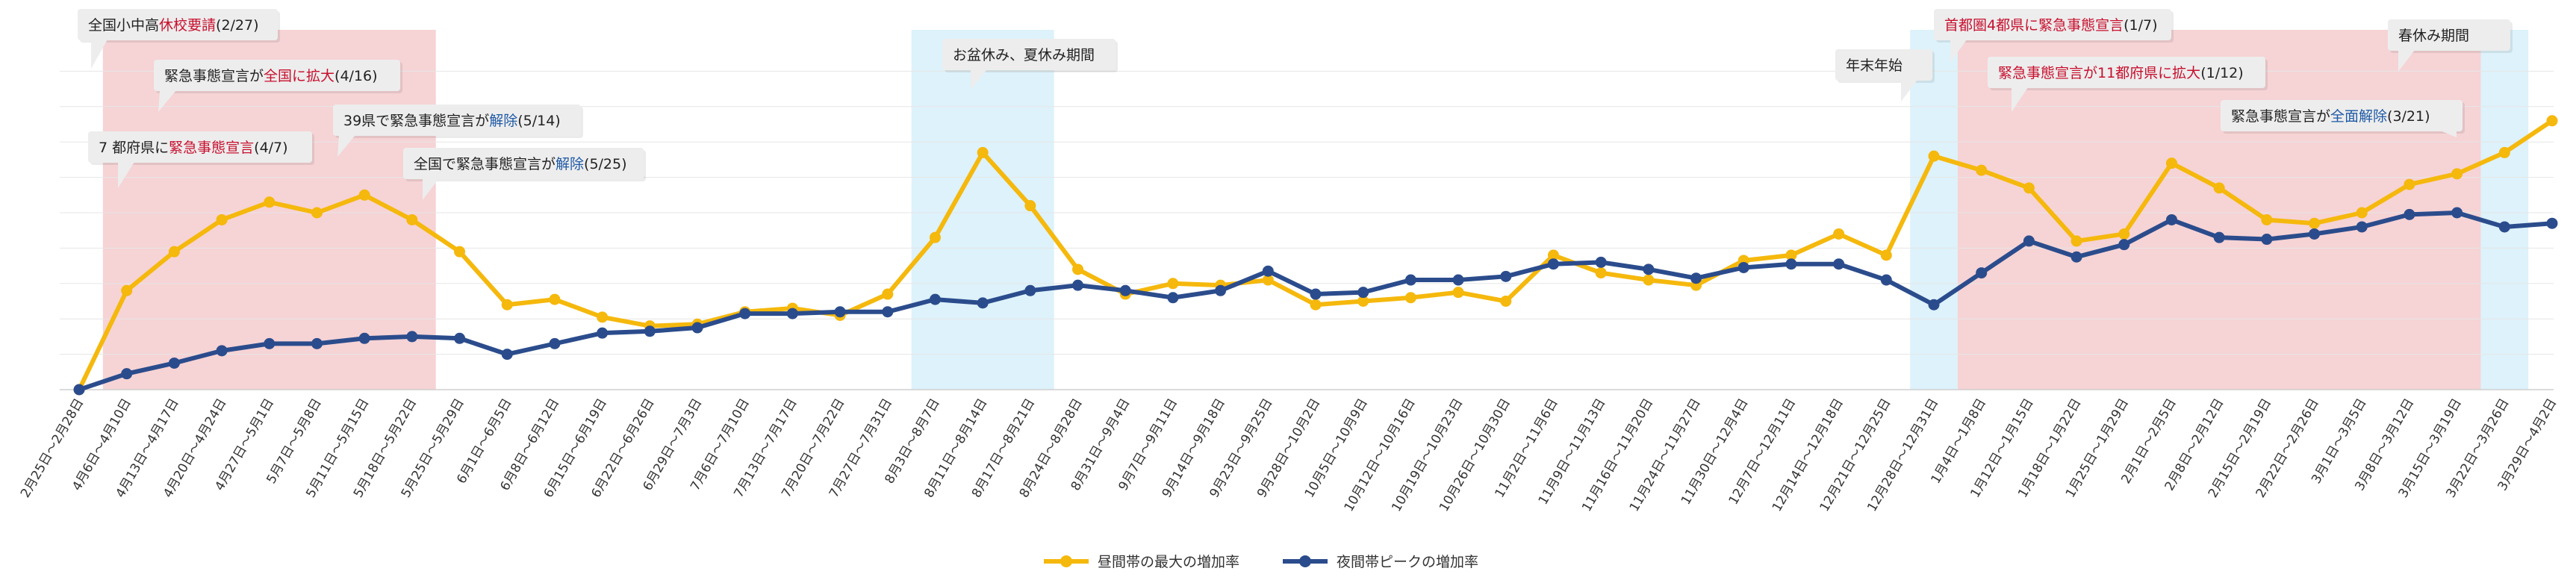 The width and height of the screenshot is (2576, 580). Describe the element at coordinates (539, 121) in the screenshot. I see `callout-text-part: (5/14)` at that location.